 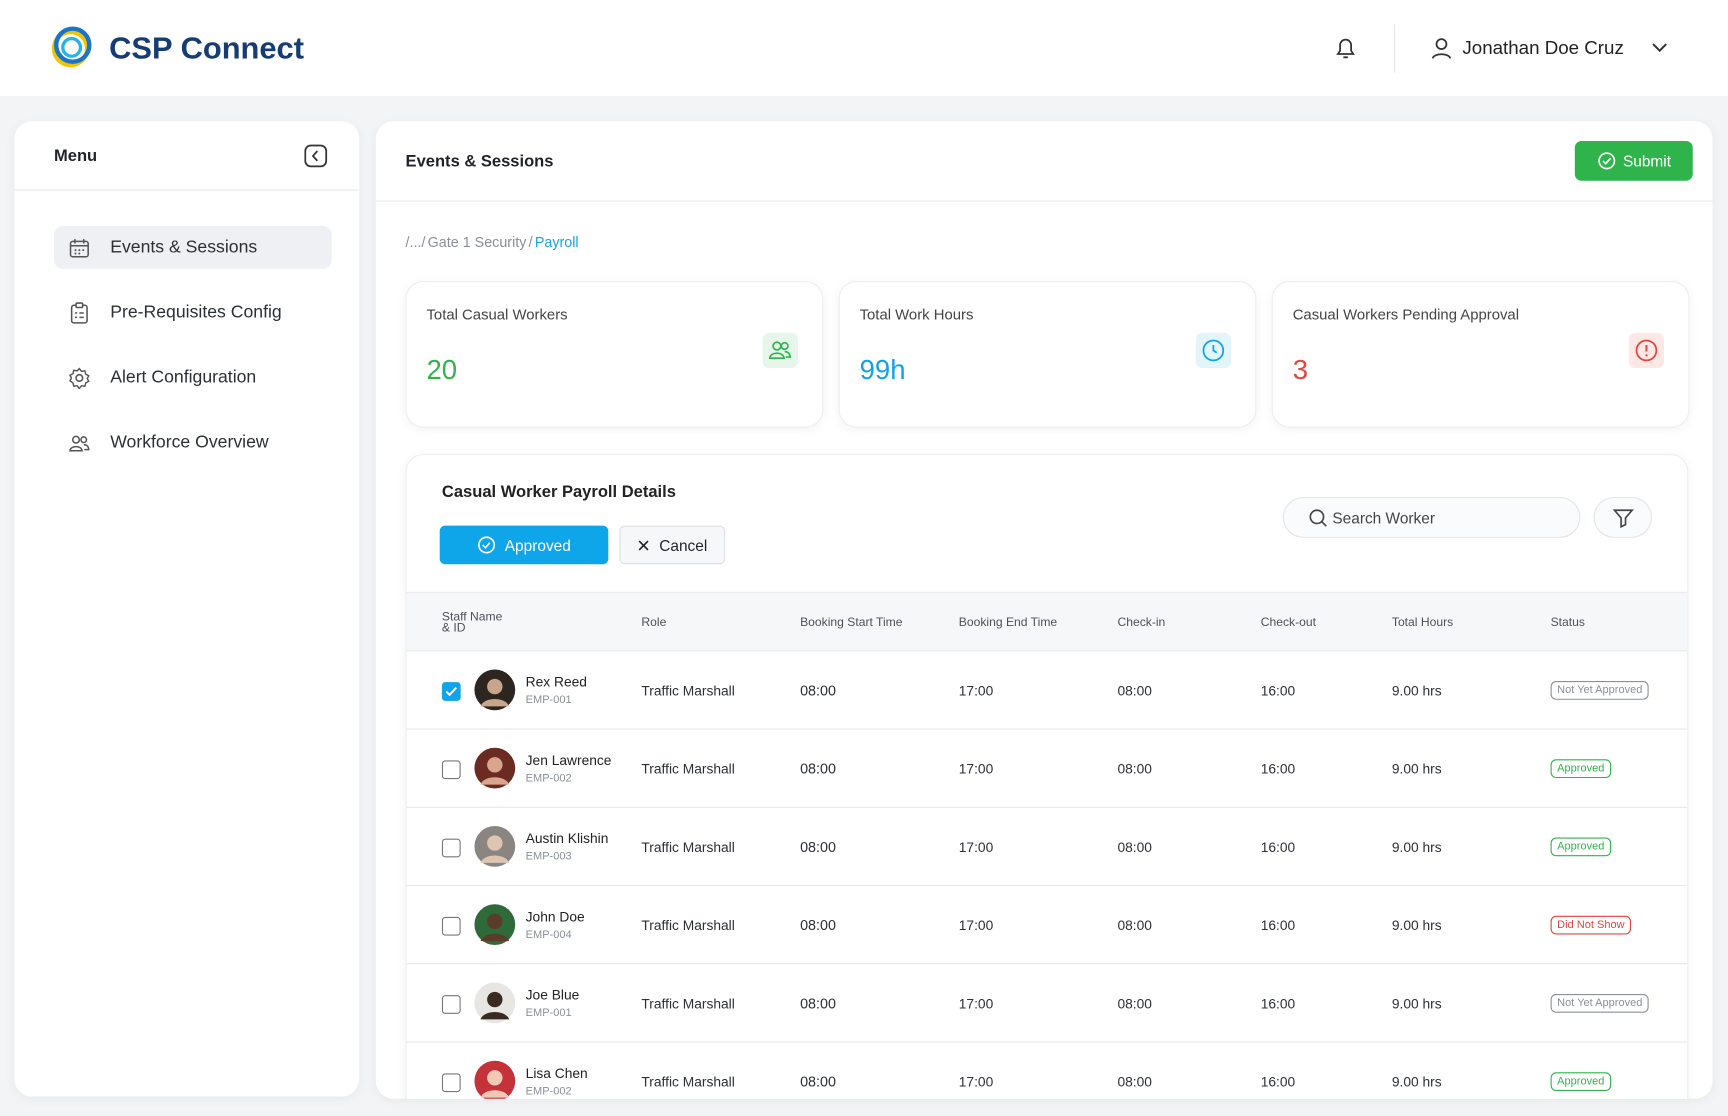 I want to click on menu-item: Alert Configuration, so click(x=193, y=377).